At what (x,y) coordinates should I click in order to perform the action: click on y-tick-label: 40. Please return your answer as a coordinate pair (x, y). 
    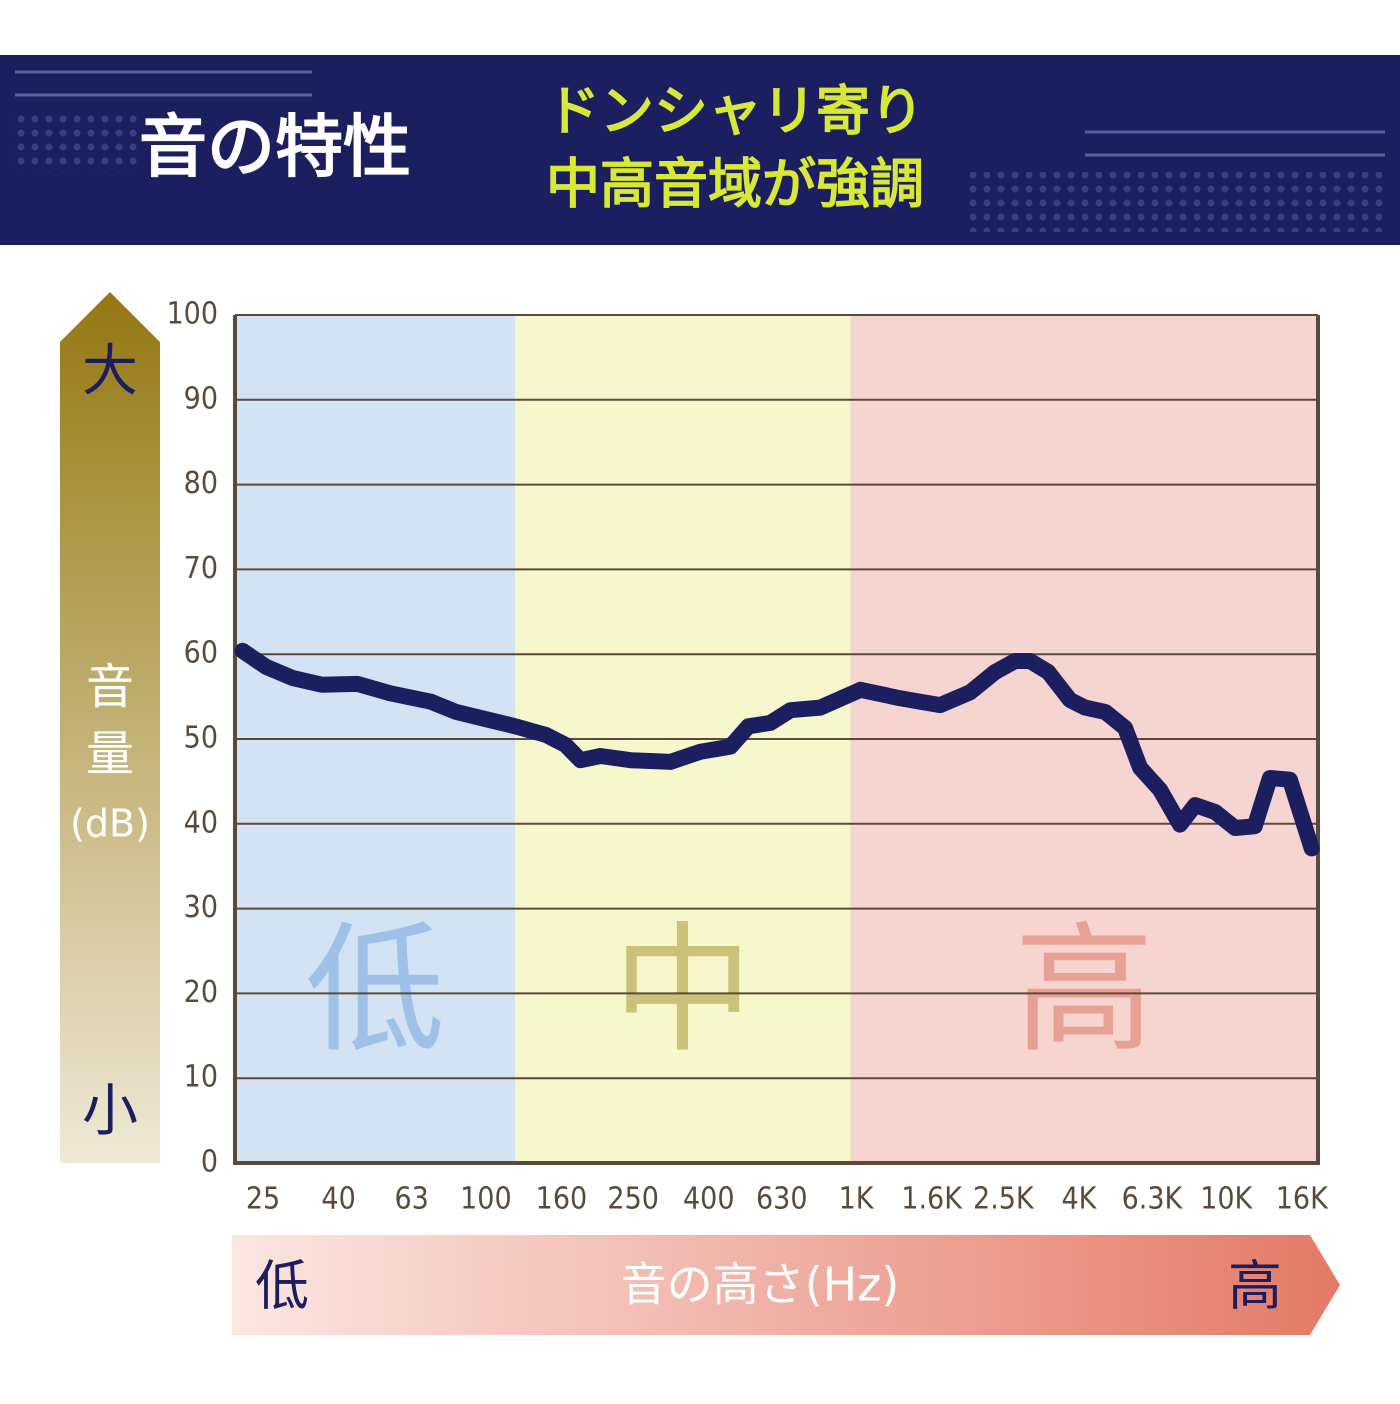
    Looking at the image, I should click on (201, 822).